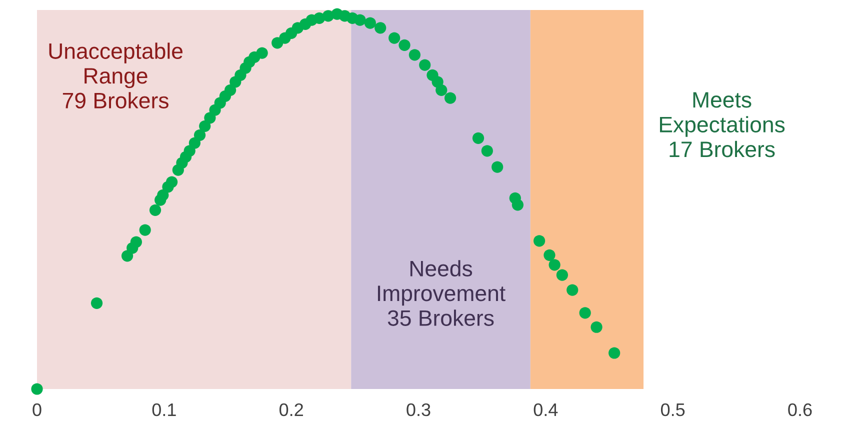 Image resolution: width=846 pixels, height=433 pixels. What do you see at coordinates (37, 409) in the screenshot?
I see `x-tick-label: 0` at bounding box center [37, 409].